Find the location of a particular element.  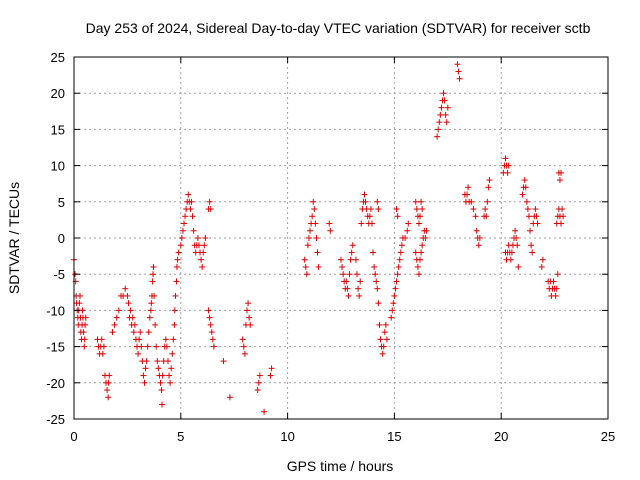

x-tick-label: 15 is located at coordinates (394, 436).